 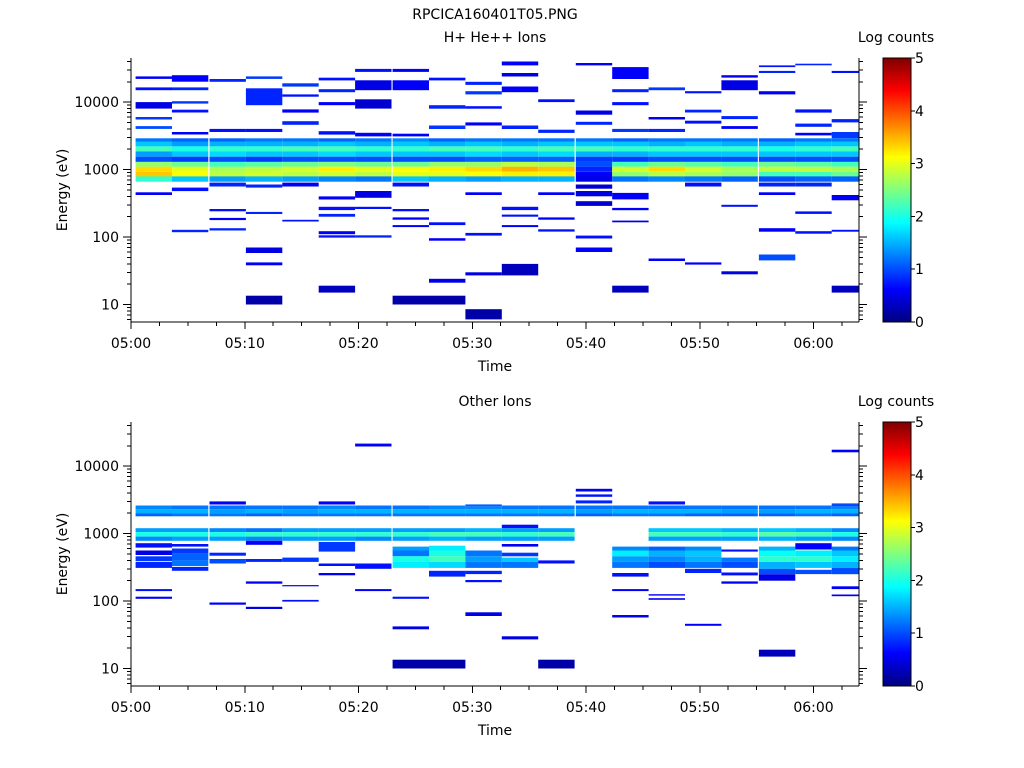 What do you see at coordinates (494, 731) in the screenshot?
I see `x-axis-label: Time` at bounding box center [494, 731].